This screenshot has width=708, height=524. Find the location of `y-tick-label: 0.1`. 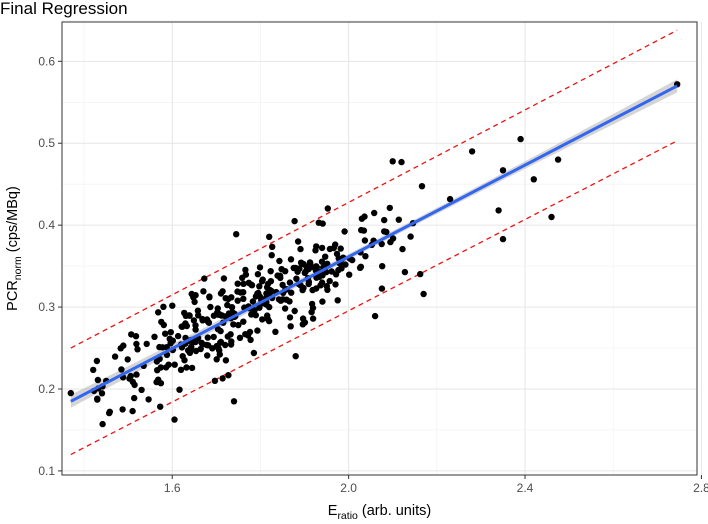

y-tick-label: 0.1 is located at coordinates (46, 471).